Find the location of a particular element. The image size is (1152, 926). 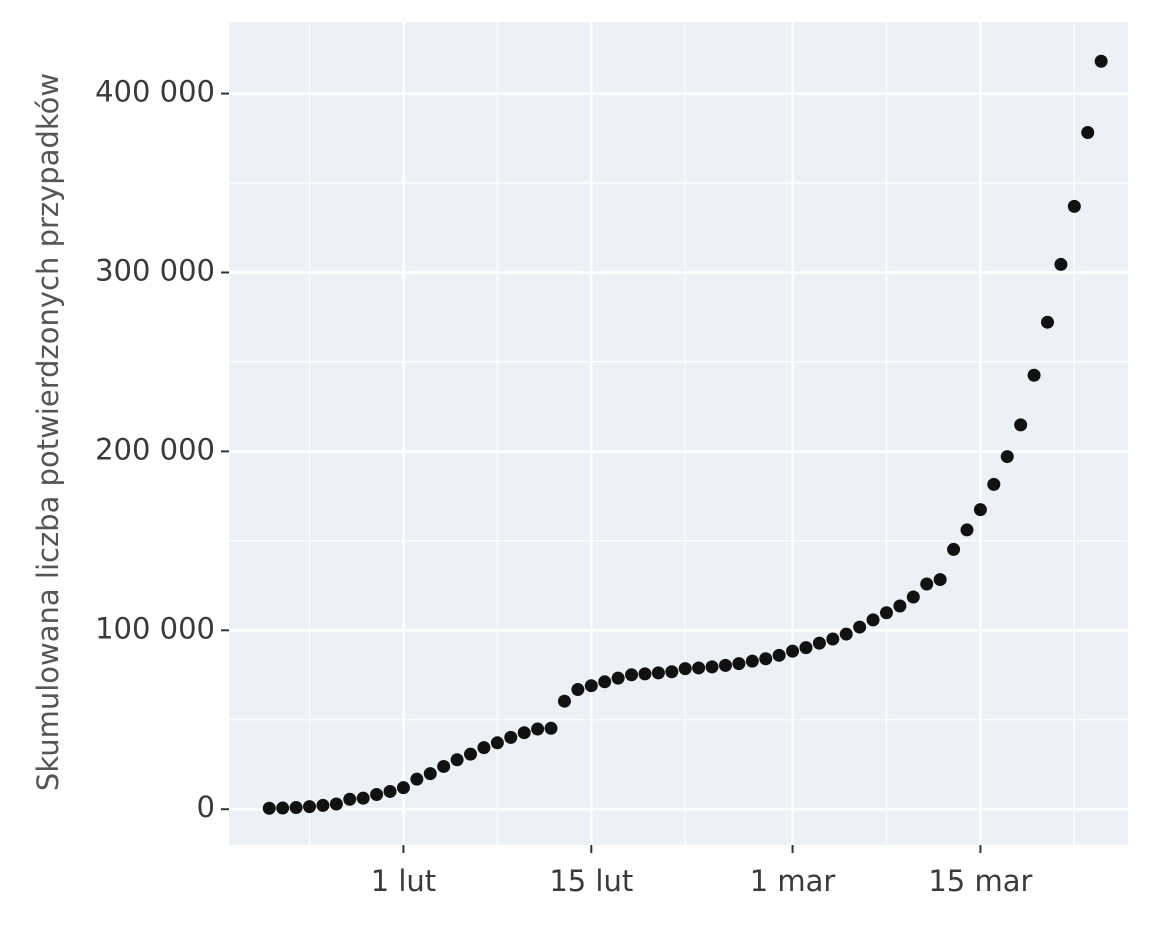

y-tick-label: 200 000 is located at coordinates (155, 449).